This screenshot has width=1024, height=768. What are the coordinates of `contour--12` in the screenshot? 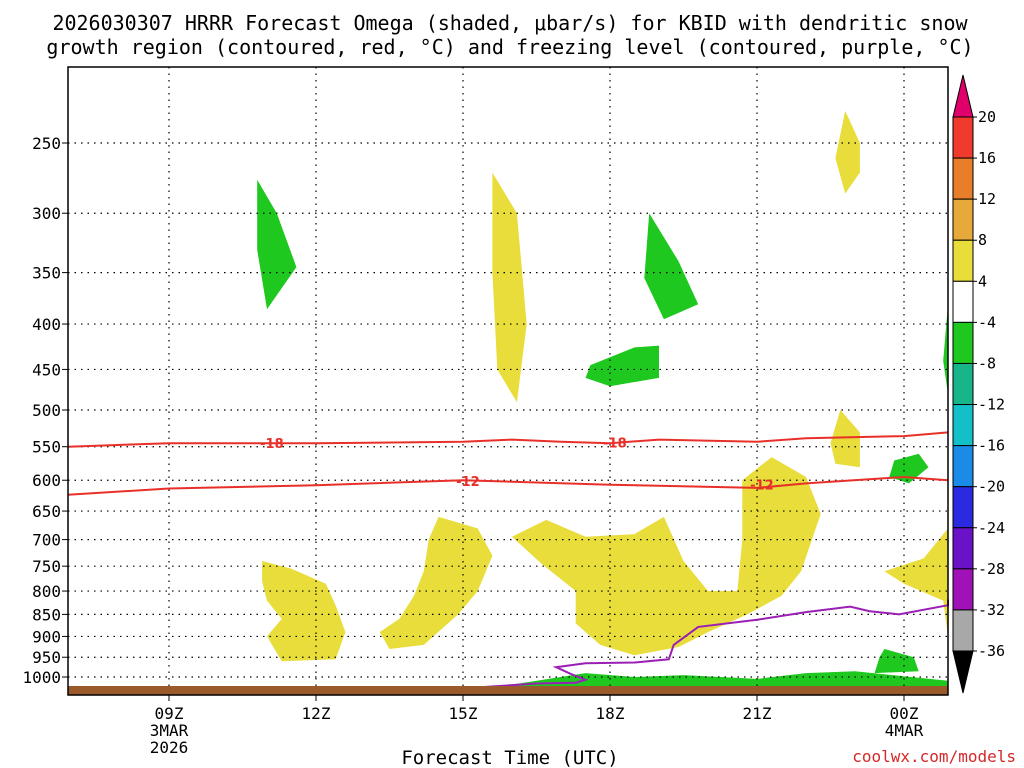 It's located at (508, 485).